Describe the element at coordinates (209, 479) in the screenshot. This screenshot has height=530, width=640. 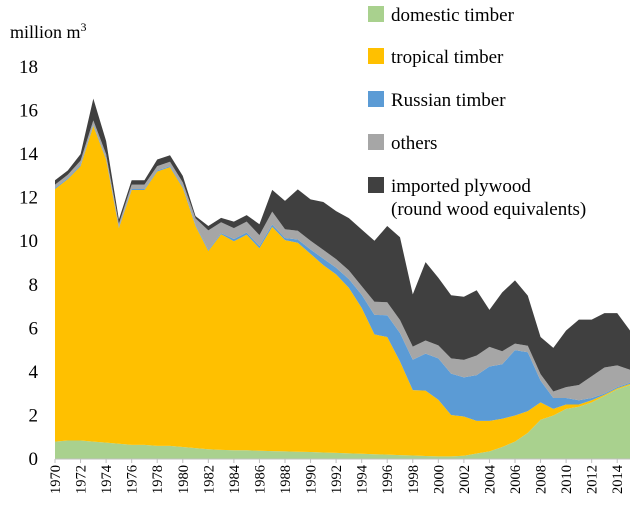
I see `x-tick-label: 1982` at that location.